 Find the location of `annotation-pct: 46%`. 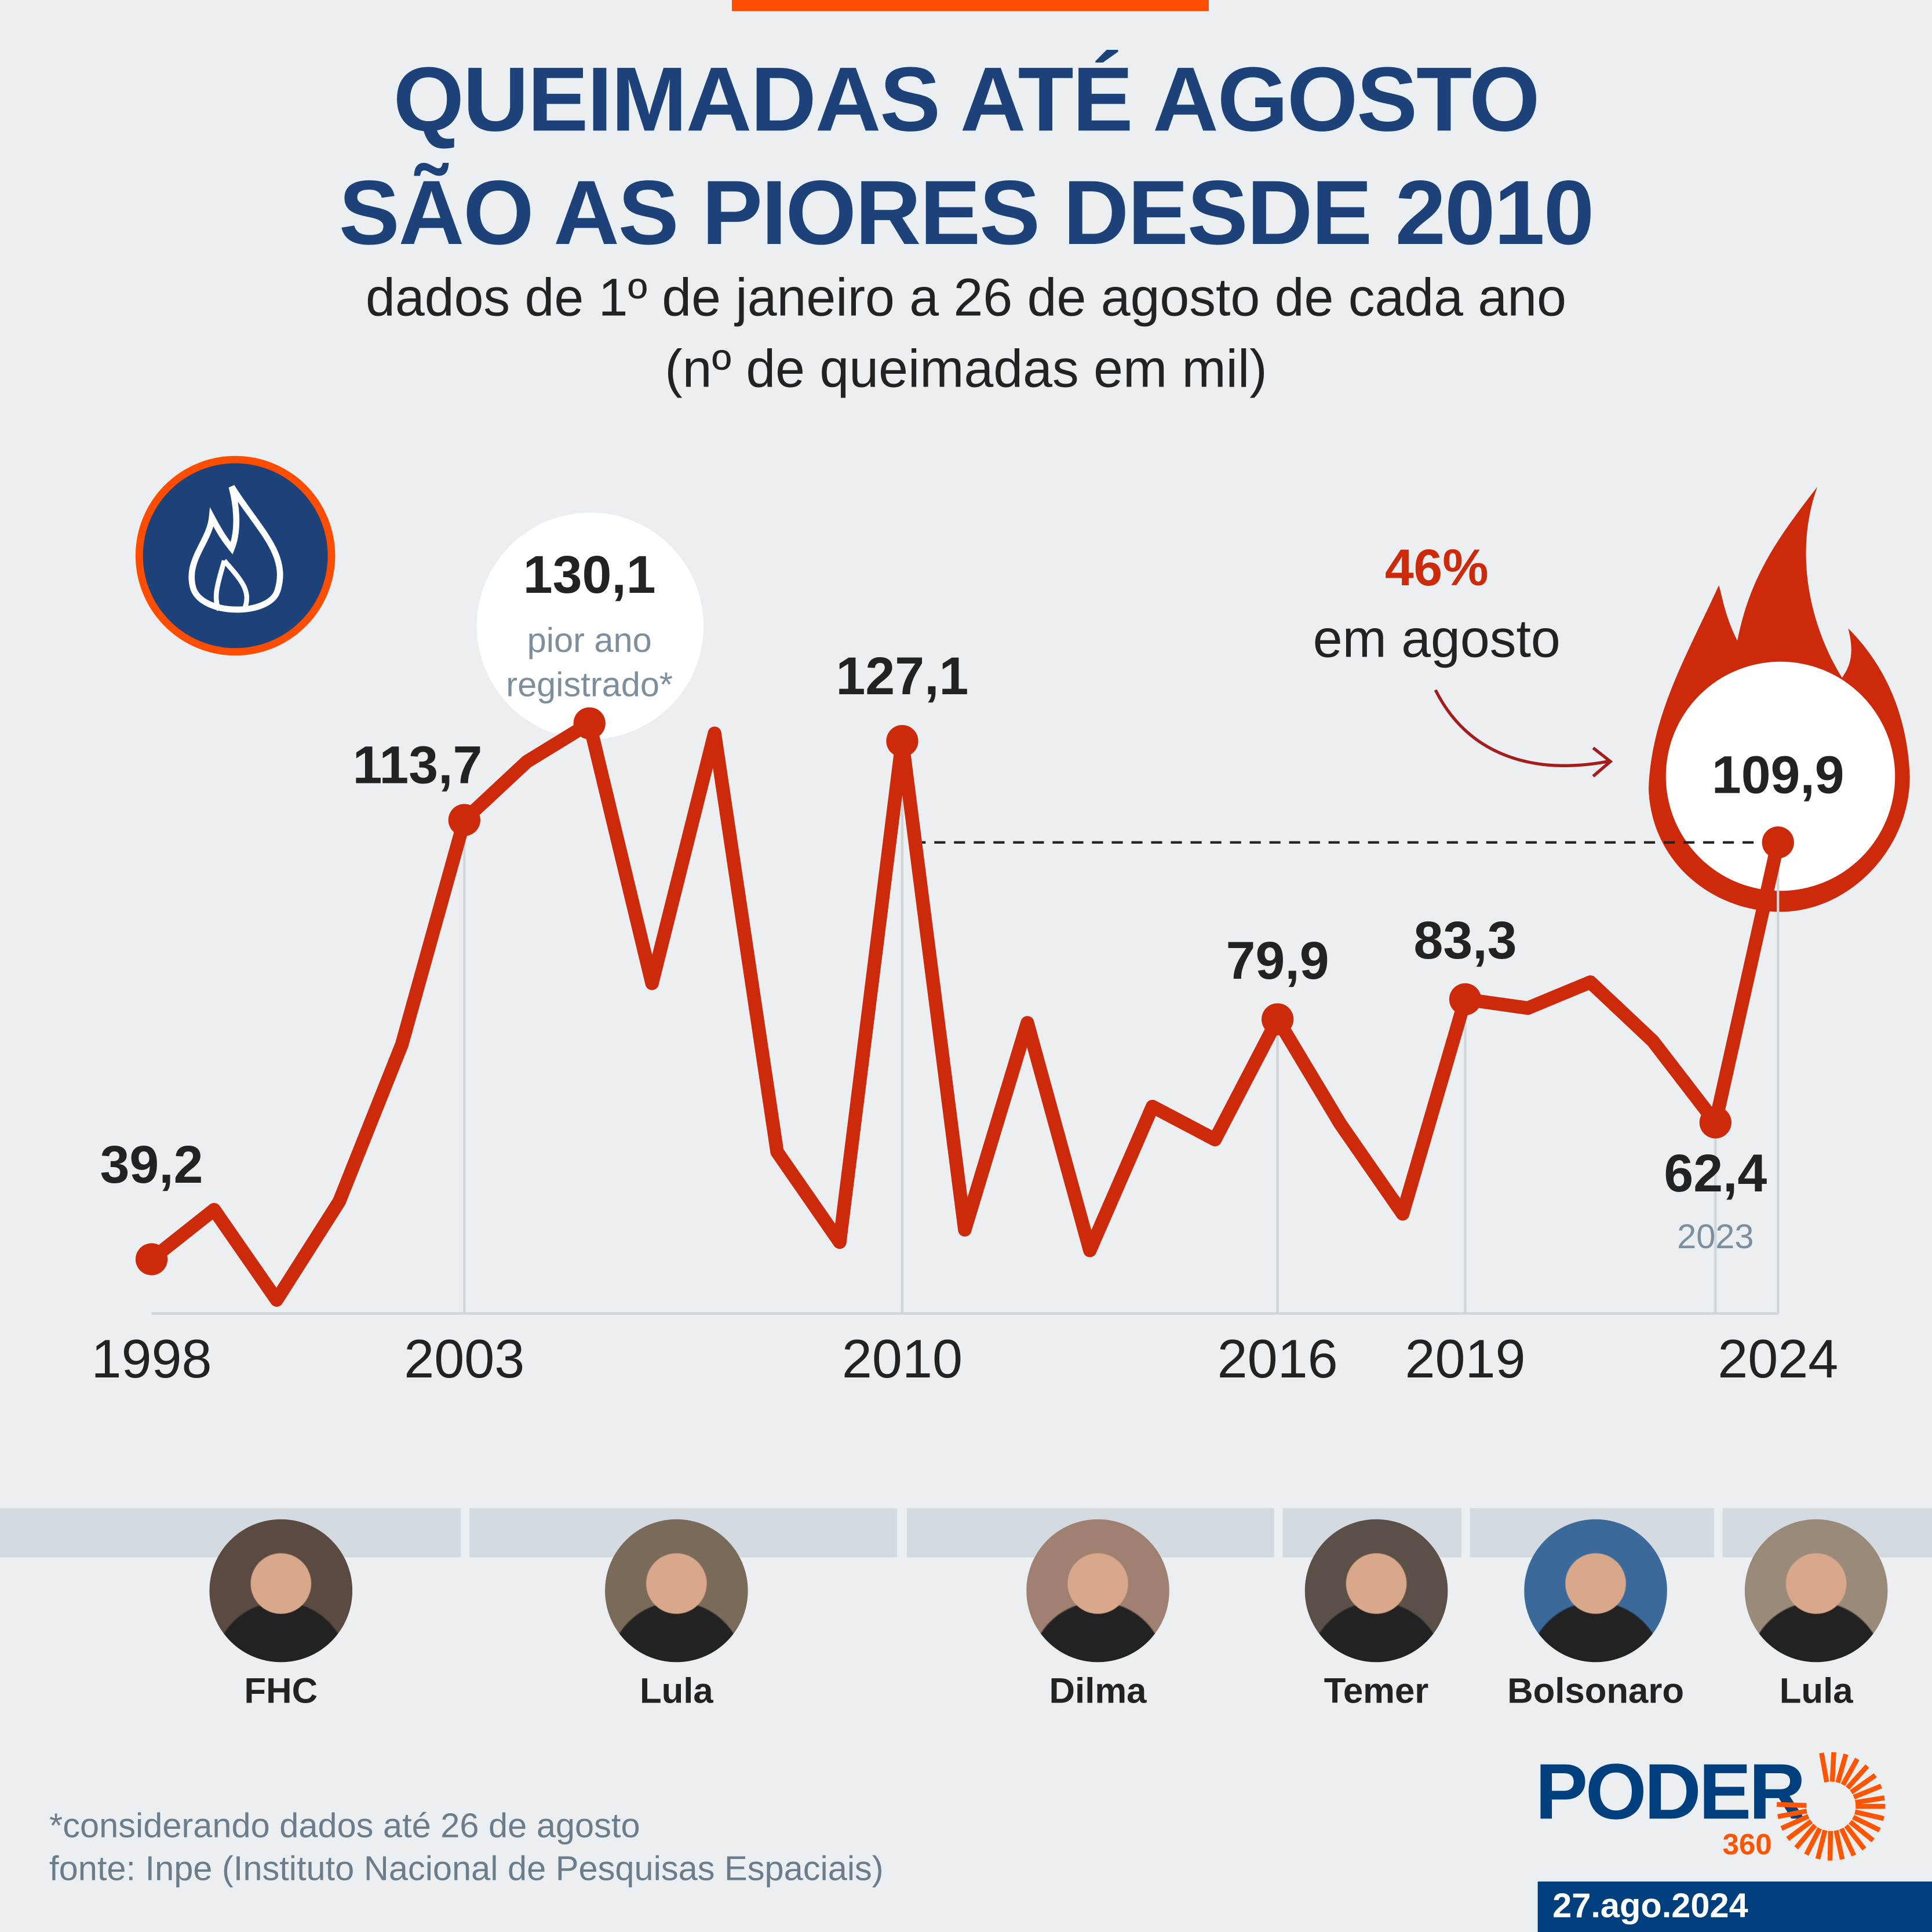

annotation-pct: 46% is located at coordinates (1437, 567).